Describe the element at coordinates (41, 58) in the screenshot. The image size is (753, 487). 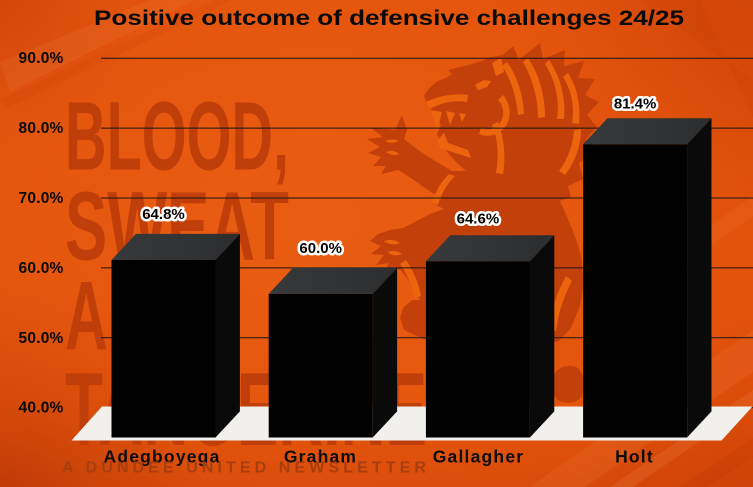
I see `svg-text: 90.0%` at that location.